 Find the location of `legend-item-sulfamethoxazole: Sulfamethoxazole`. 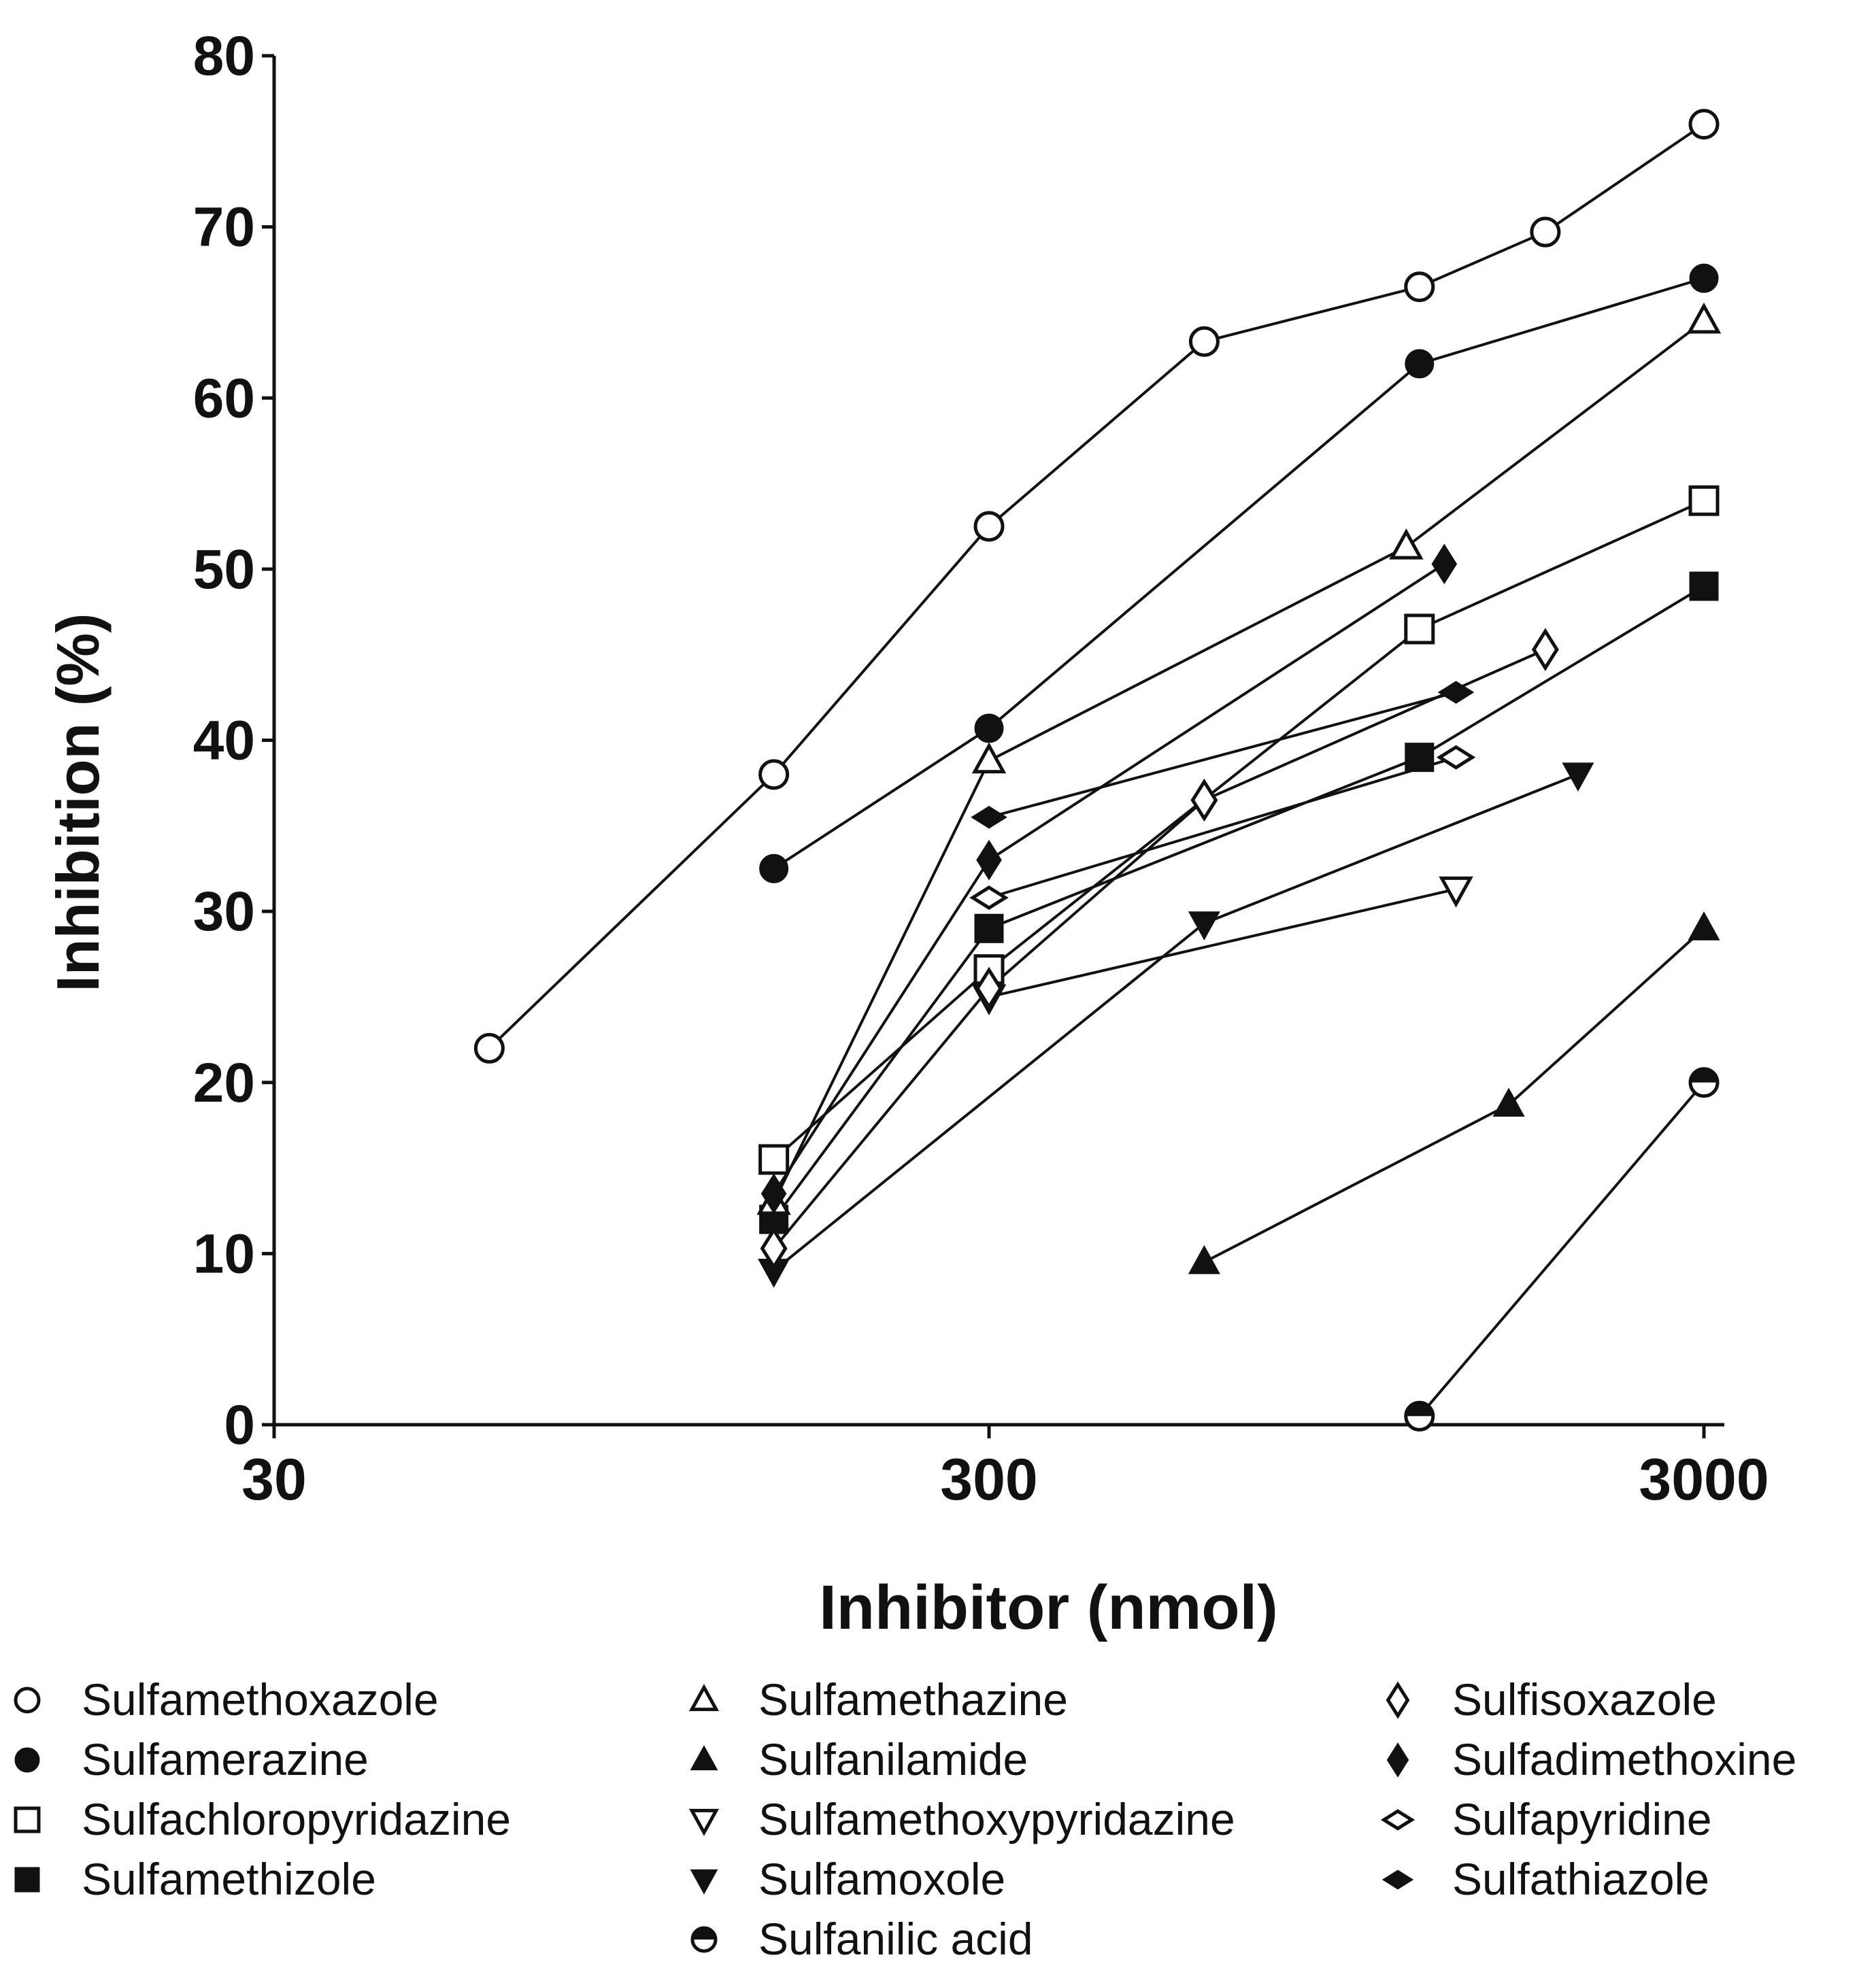

legend-item-sulfamethoxazole: Sulfamethoxazole is located at coordinates (227, 1699).